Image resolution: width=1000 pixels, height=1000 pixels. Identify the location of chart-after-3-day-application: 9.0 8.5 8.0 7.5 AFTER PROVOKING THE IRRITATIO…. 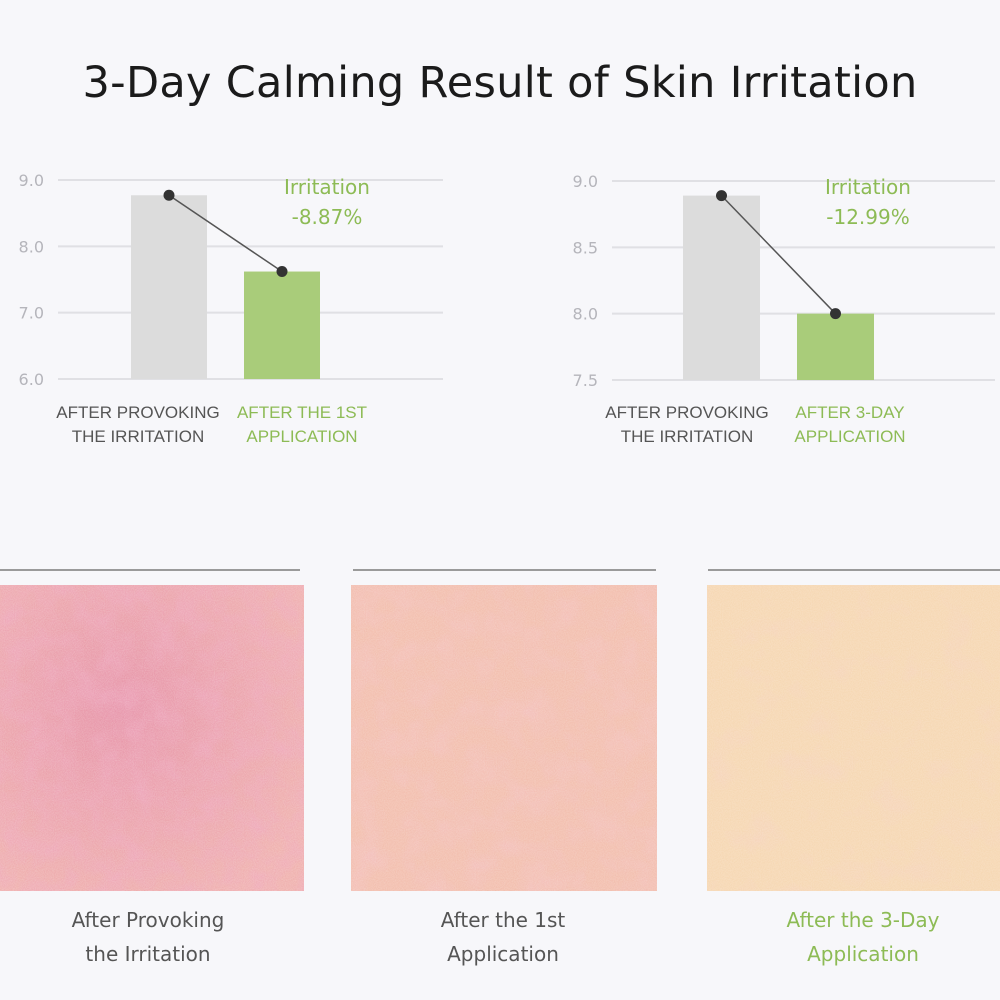
(784, 309).